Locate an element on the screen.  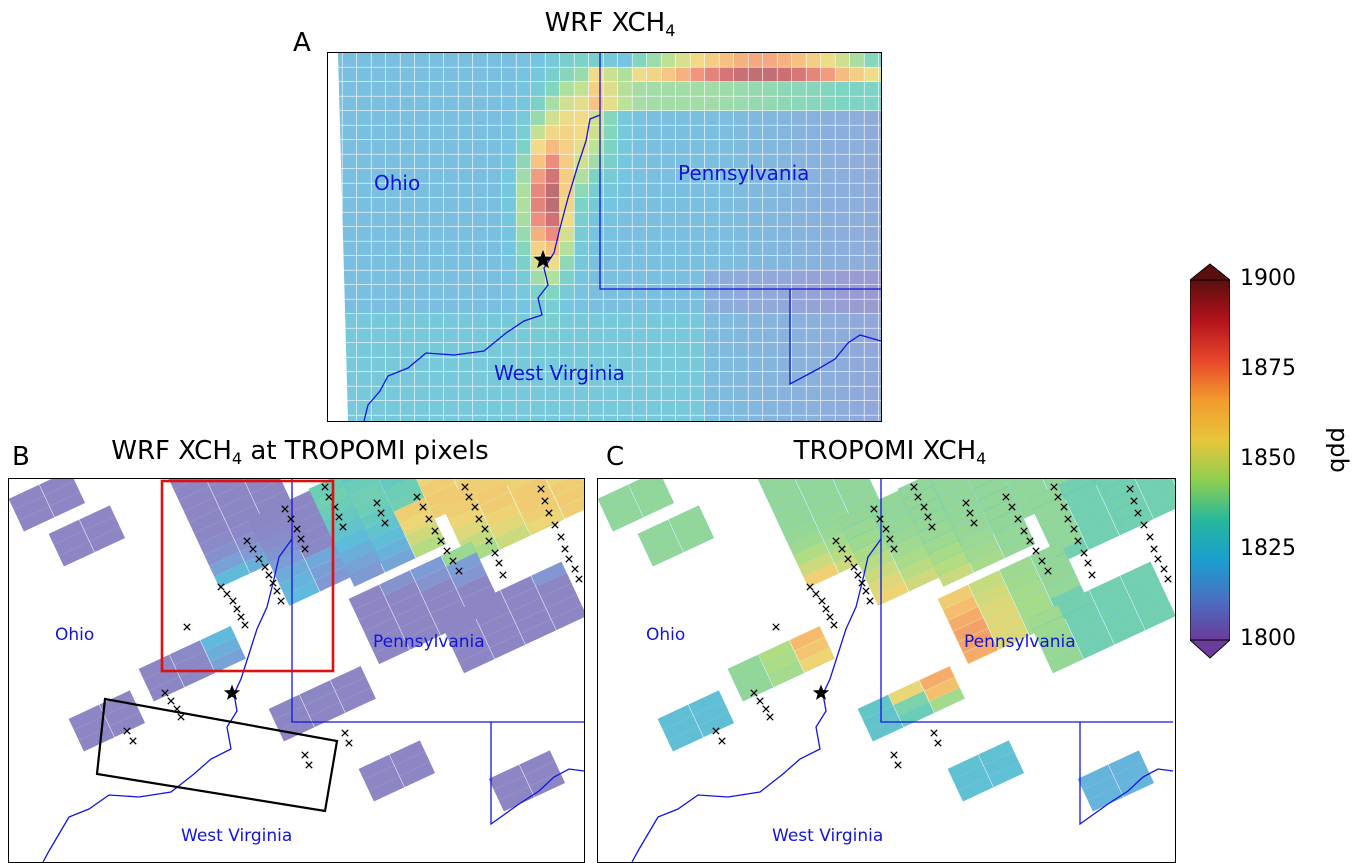
colorbar-min-arrow is located at coordinates (1210, 649).